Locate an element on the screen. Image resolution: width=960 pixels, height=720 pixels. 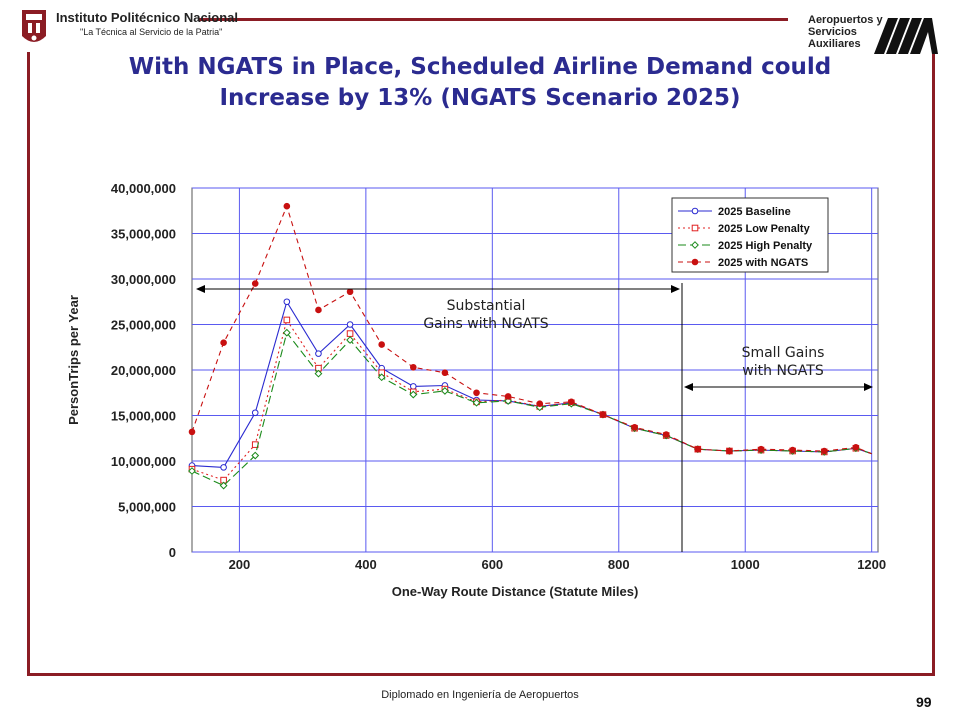
x-tick-label: 400 is located at coordinates (366, 564).